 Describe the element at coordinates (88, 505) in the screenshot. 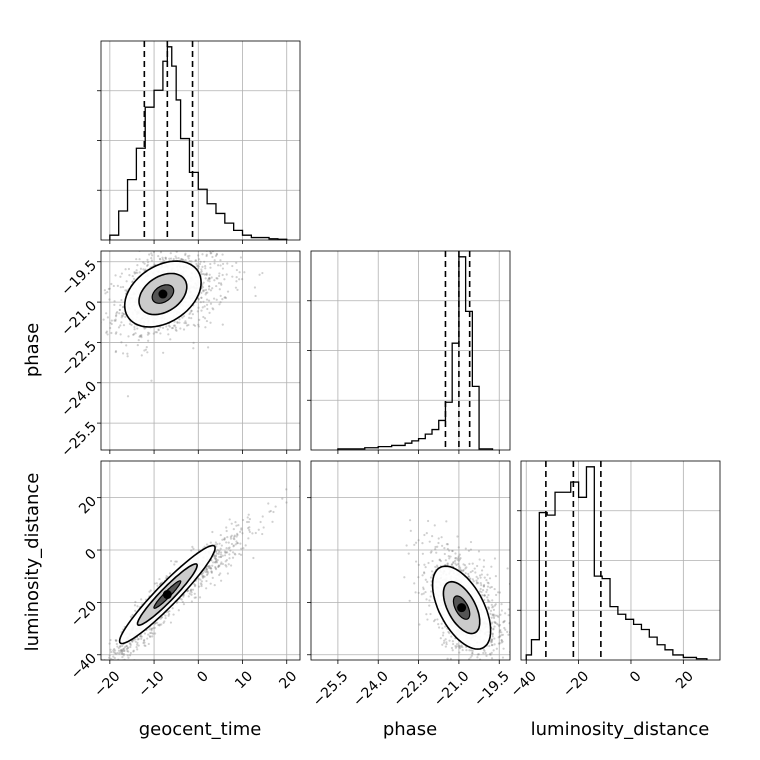

I see `y-tick-label: 20` at that location.